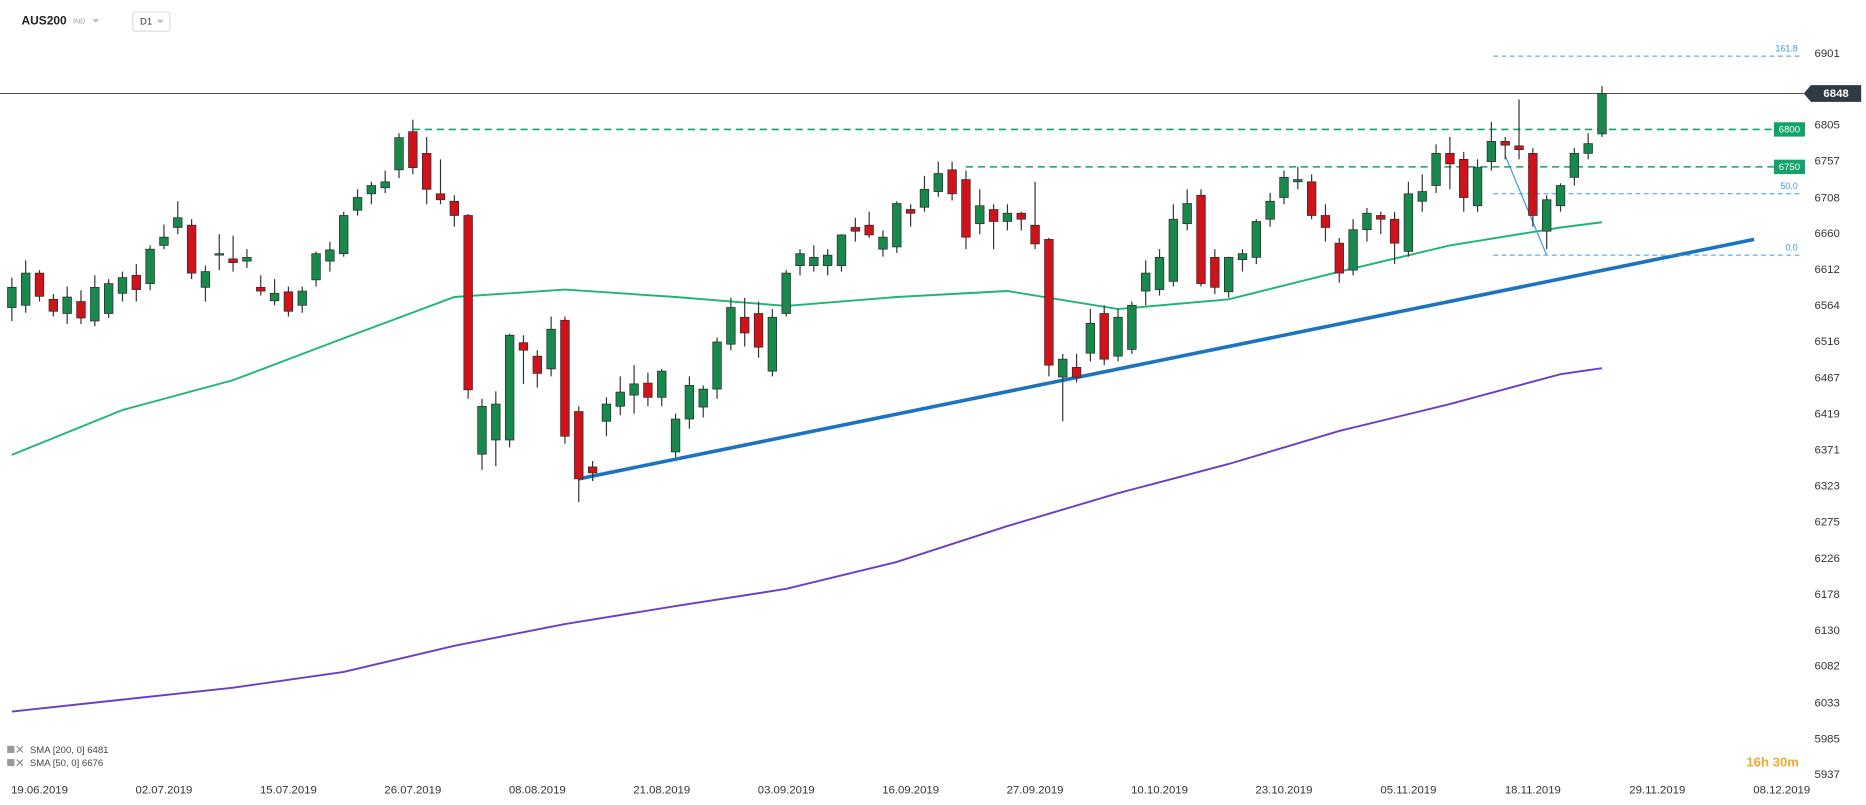 The width and height of the screenshot is (1866, 805). I want to click on timer: 16h 30m, so click(1772, 762).